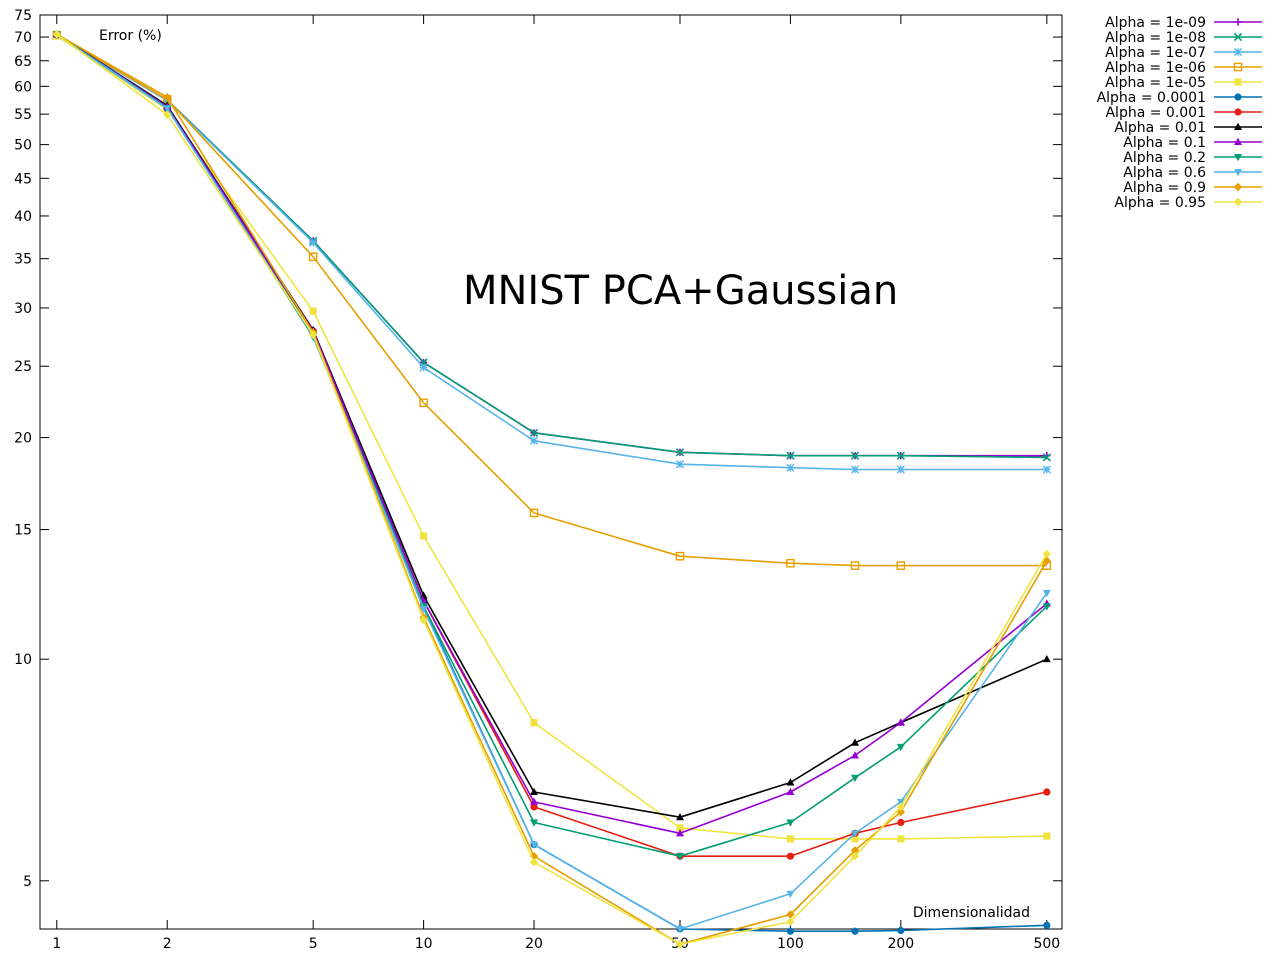 The image size is (1280, 960). Describe the element at coordinates (790, 944) in the screenshot. I see `x-tick-label: 100` at that location.